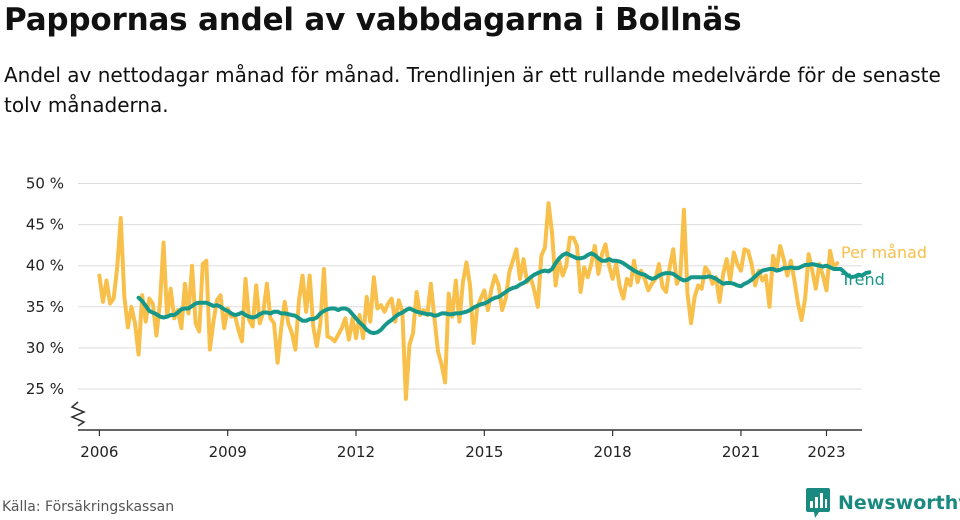 Image resolution: width=960 pixels, height=520 pixels. I want to click on y-tick-label: 50 %, so click(45, 184).